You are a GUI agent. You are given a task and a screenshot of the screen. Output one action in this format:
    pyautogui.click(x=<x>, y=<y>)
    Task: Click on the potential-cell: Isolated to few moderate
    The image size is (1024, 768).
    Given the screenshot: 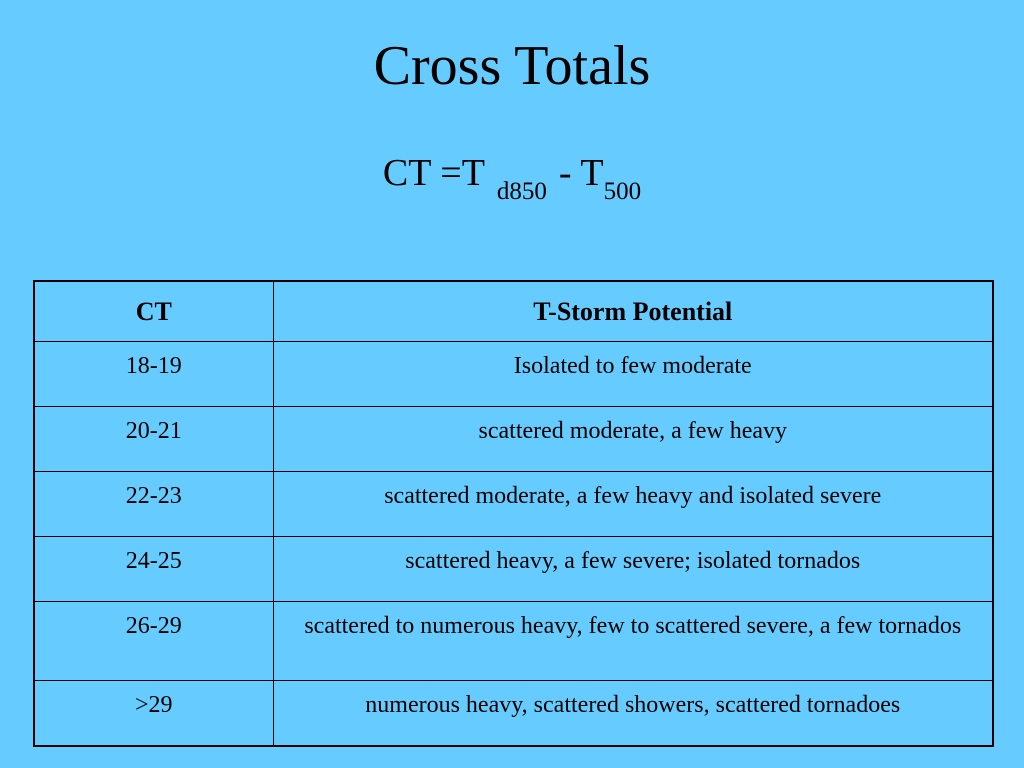 What is the action you would take?
    pyautogui.click(x=633, y=374)
    